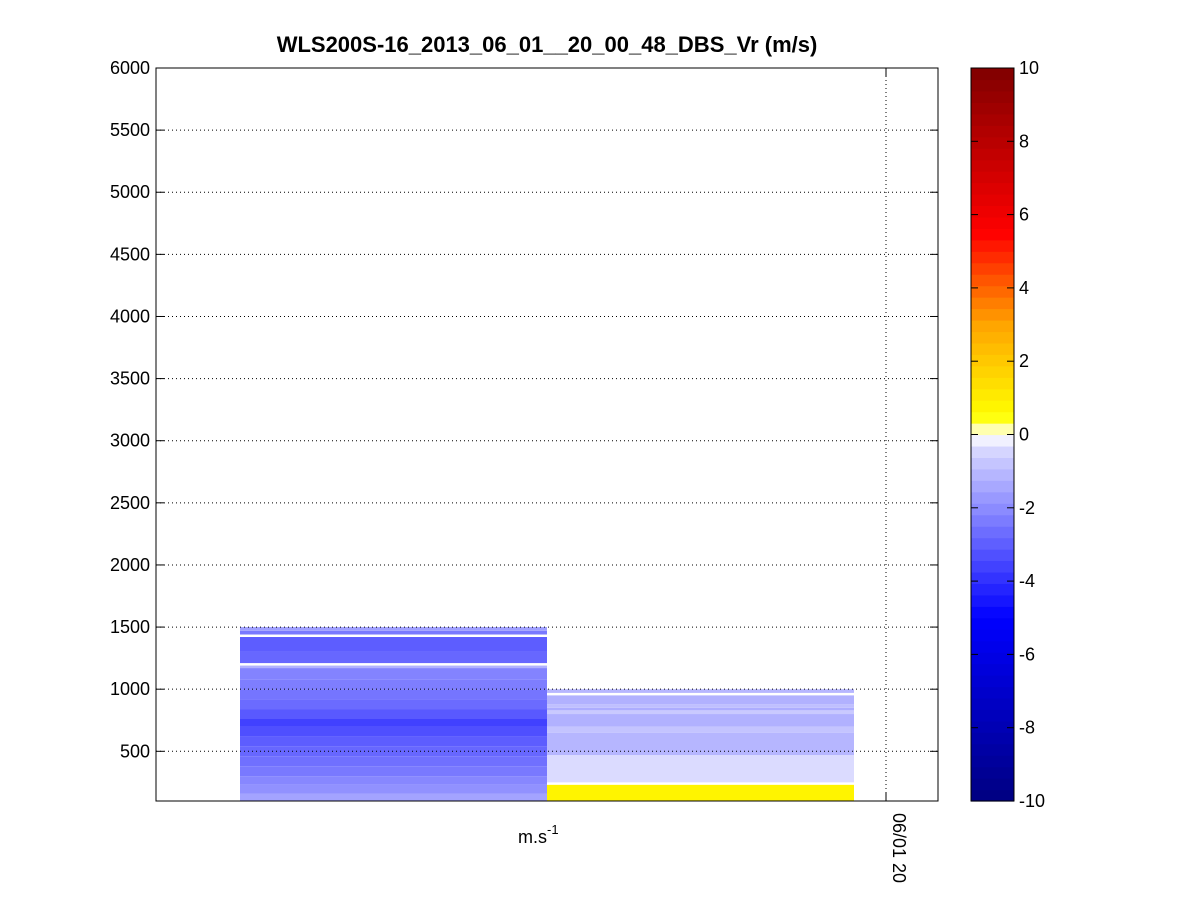 The image size is (1201, 901). I want to click on y-tick-label: 5000, so click(130, 192).